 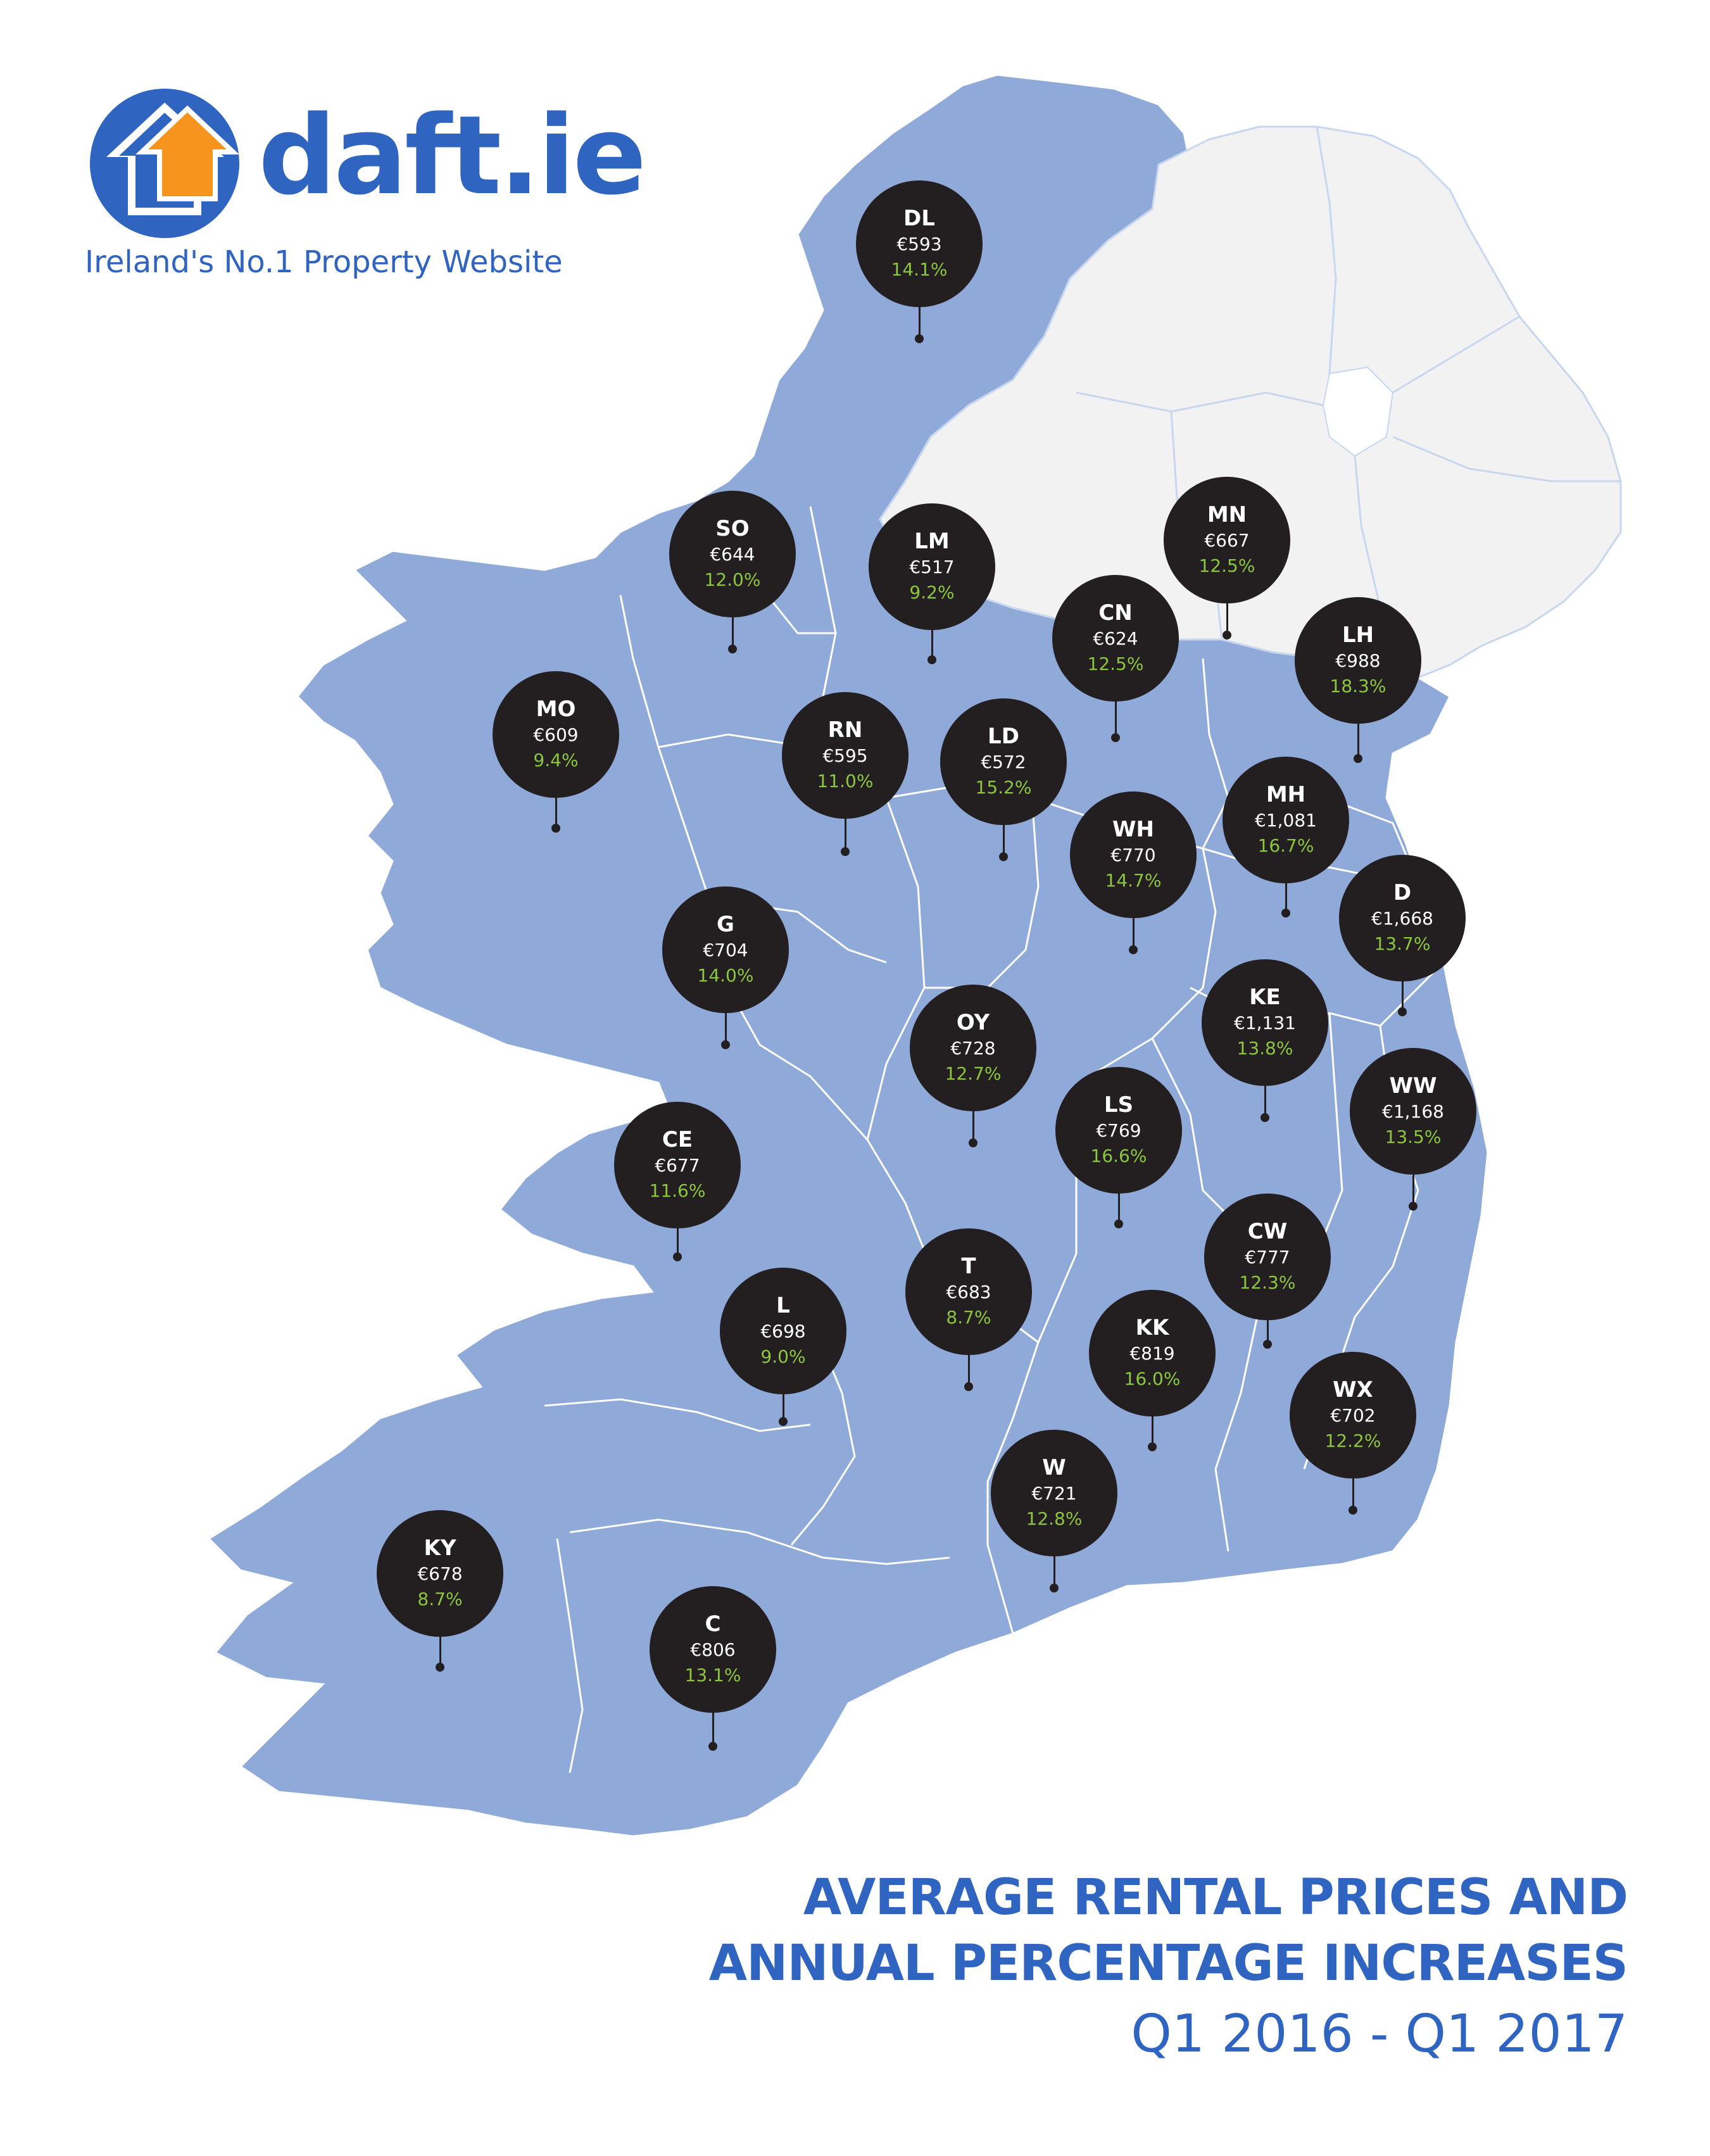 I want to click on county-marker-lm: LM €517 9.2%, so click(x=932, y=566).